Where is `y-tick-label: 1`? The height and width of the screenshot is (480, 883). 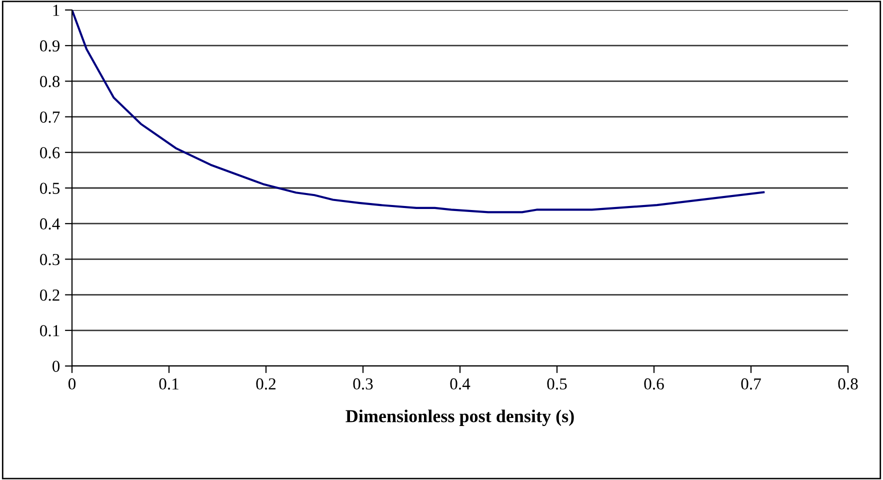
y-tick-label: 1 is located at coordinates (56, 10).